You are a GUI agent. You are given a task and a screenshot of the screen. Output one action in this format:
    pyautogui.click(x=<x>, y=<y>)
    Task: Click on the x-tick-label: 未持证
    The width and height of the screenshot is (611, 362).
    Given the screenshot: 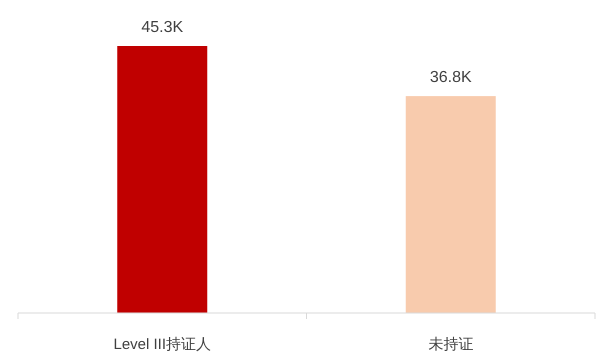 What is the action you would take?
    pyautogui.click(x=451, y=344)
    